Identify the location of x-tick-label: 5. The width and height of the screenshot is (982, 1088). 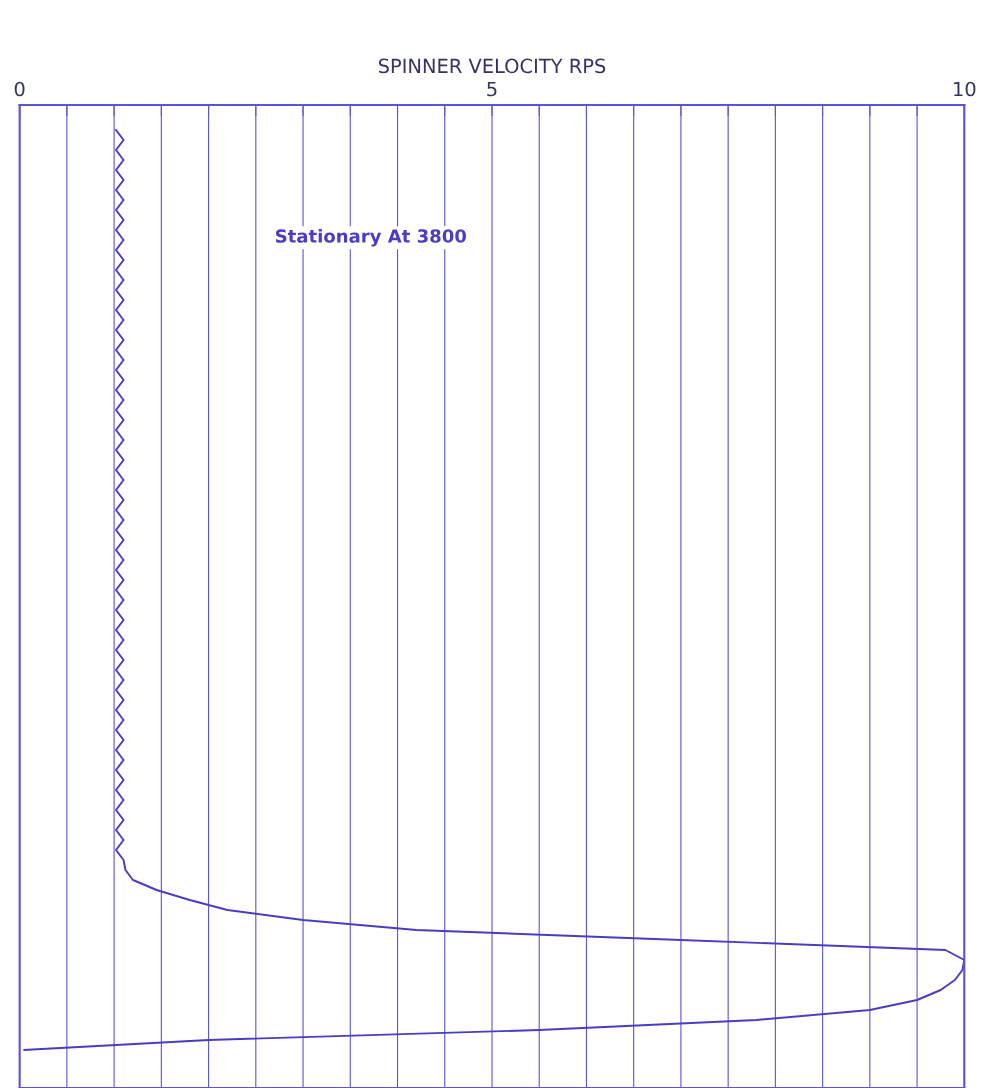
(492, 89).